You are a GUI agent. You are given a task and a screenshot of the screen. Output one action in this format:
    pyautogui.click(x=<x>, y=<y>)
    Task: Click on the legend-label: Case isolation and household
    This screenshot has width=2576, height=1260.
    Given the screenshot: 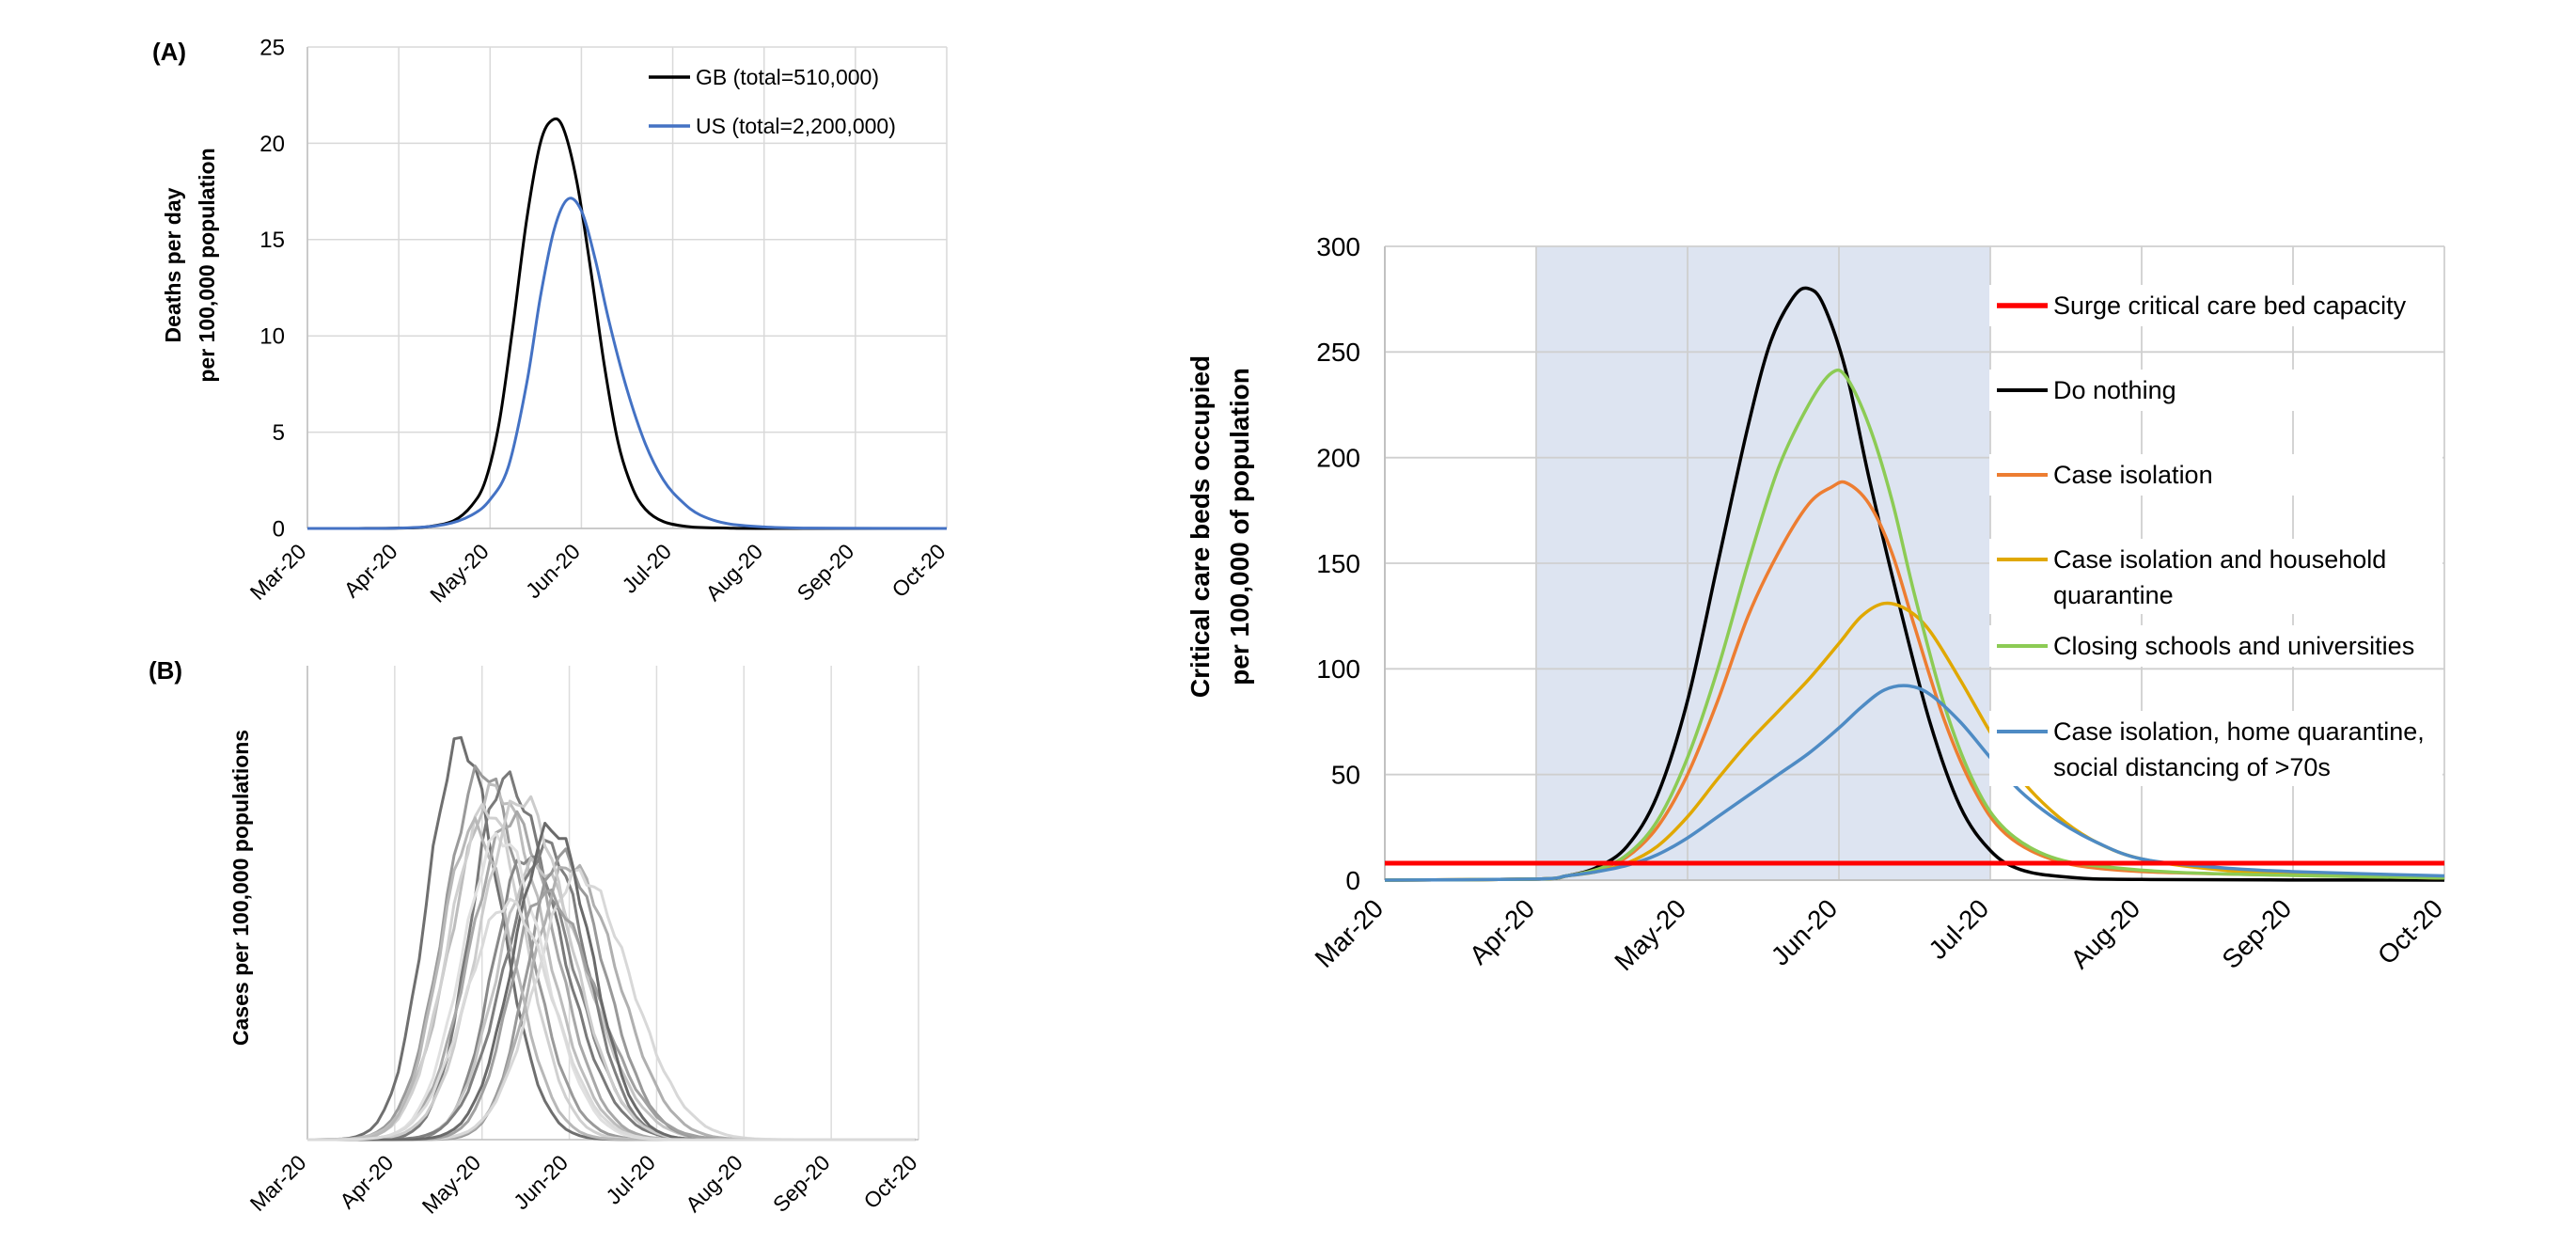 What is the action you would take?
    pyautogui.click(x=2219, y=559)
    